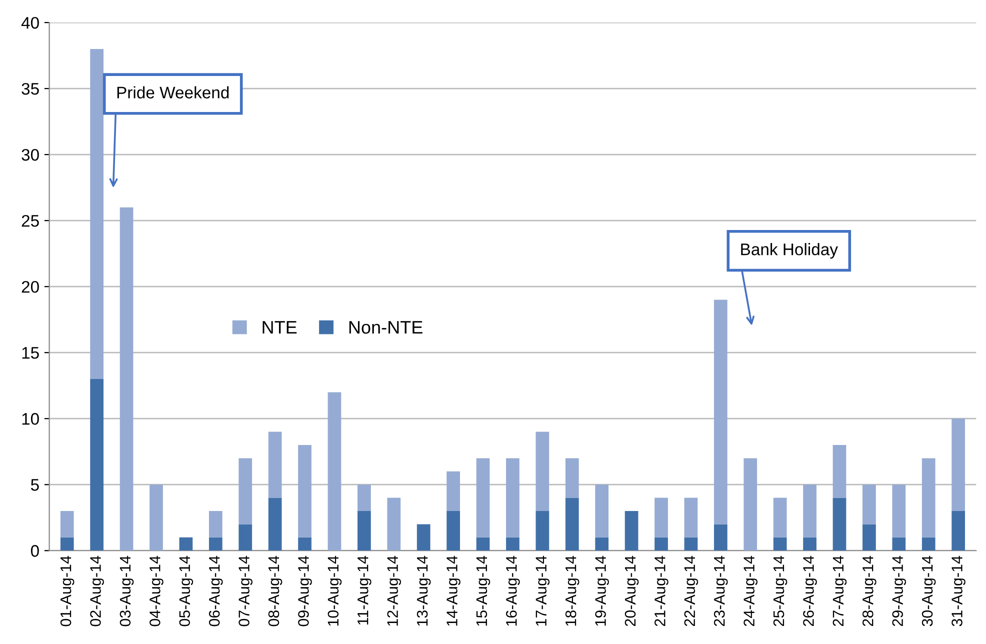  I want to click on x-tick-label: 15-Aug-14, so click(483, 591).